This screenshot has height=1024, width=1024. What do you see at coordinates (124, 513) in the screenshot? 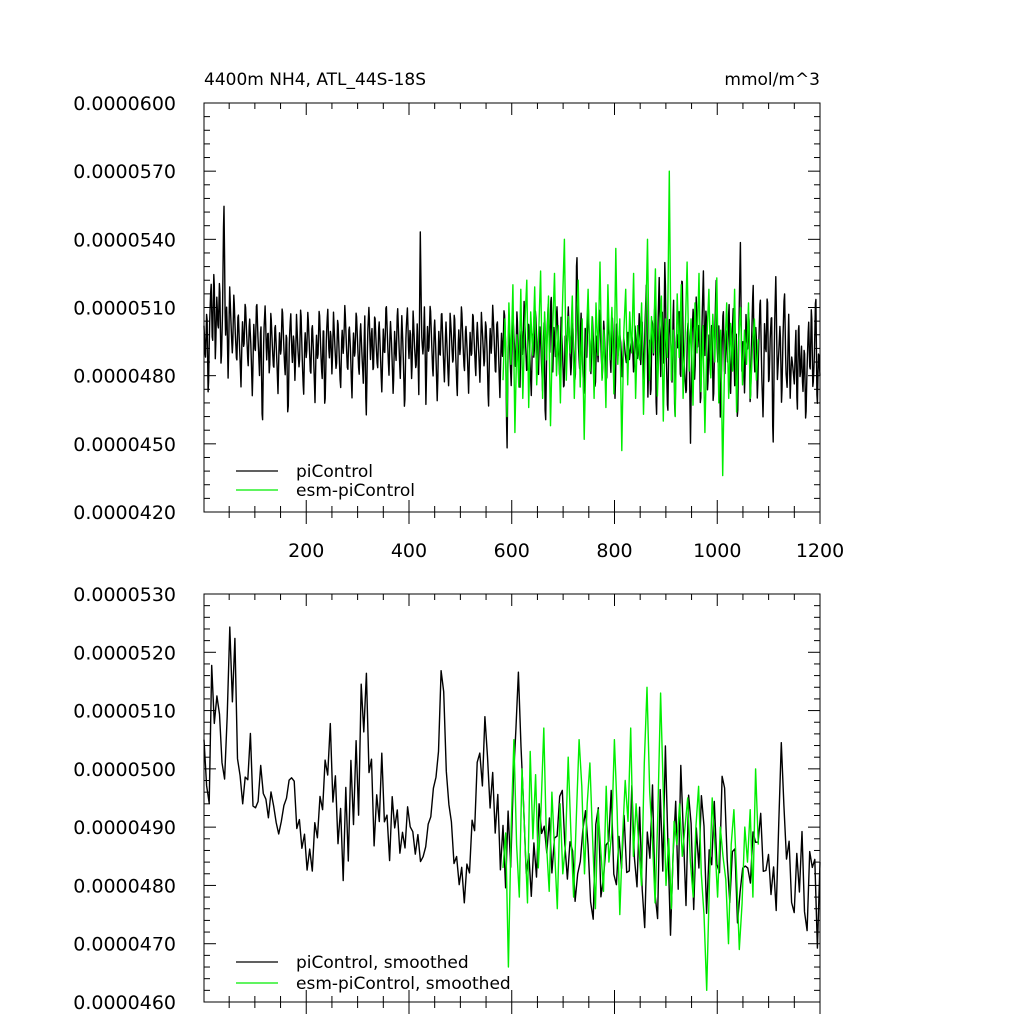
I see `y-tick-label: 0.0000420` at bounding box center [124, 513].